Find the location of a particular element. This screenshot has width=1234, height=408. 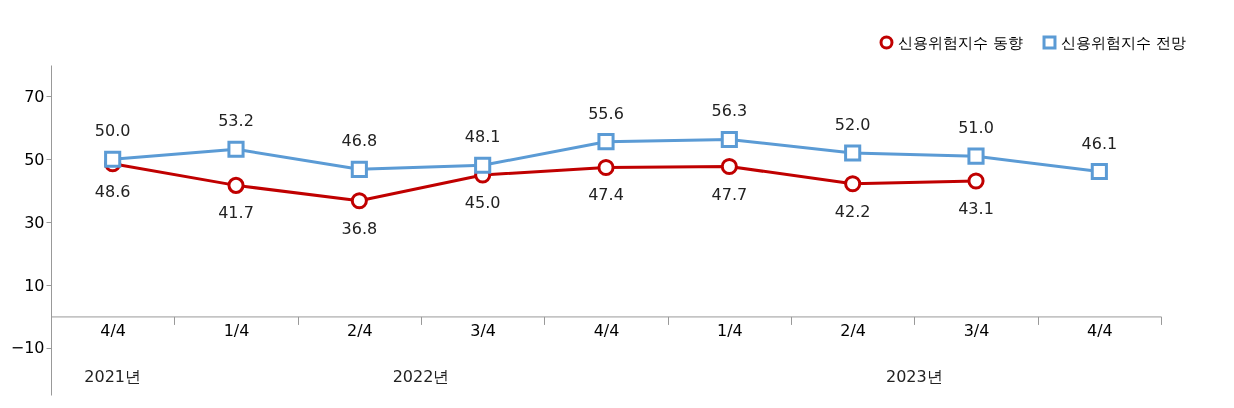

data-label: 36.8 is located at coordinates (359, 228).